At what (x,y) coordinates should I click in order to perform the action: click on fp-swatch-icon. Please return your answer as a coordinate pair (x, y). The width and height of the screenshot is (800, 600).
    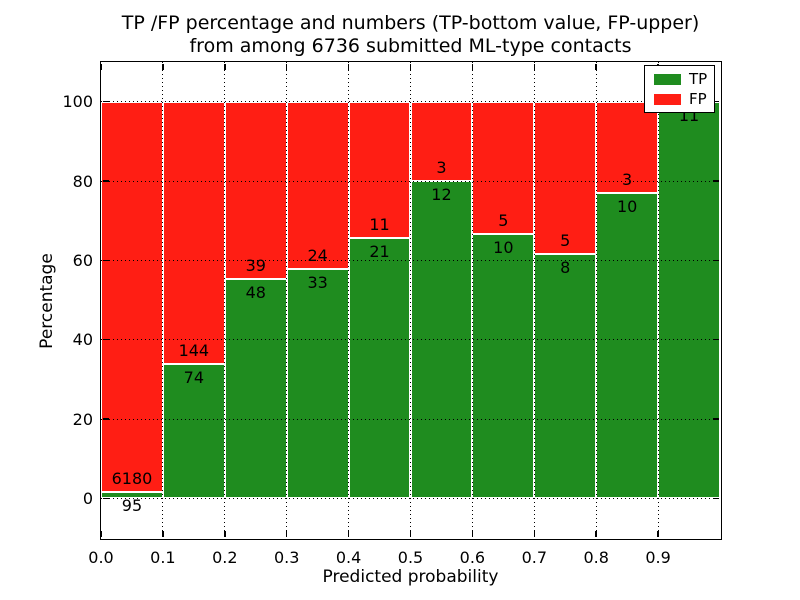
    Looking at the image, I should click on (667, 99).